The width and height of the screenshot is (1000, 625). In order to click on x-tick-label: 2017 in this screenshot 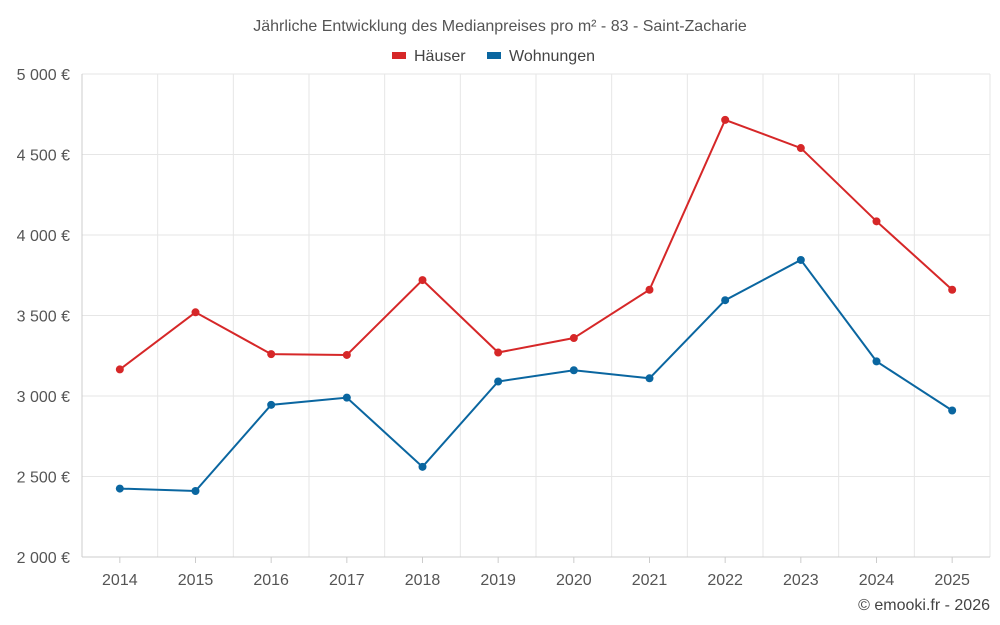, I will do `click(347, 580)`.